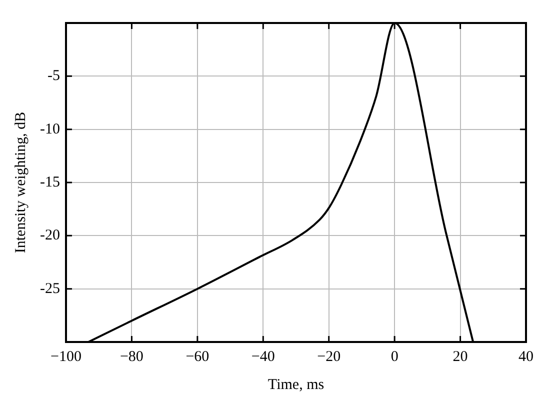 The image size is (559, 406). Describe the element at coordinates (526, 356) in the screenshot. I see `x-tick-label: 40` at that location.